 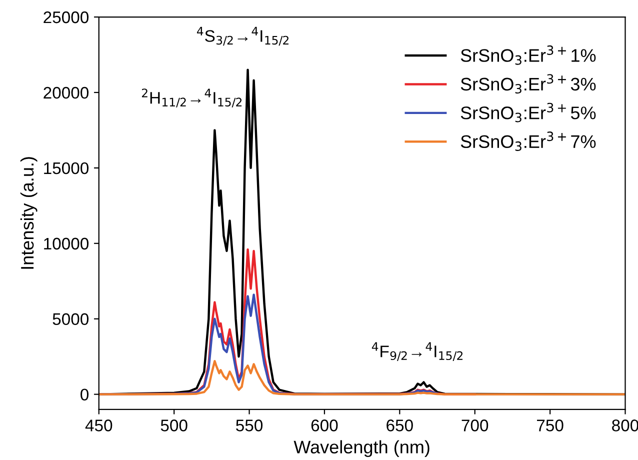 What do you see at coordinates (475, 426) in the screenshot?
I see `x-tick-label: 700` at bounding box center [475, 426].